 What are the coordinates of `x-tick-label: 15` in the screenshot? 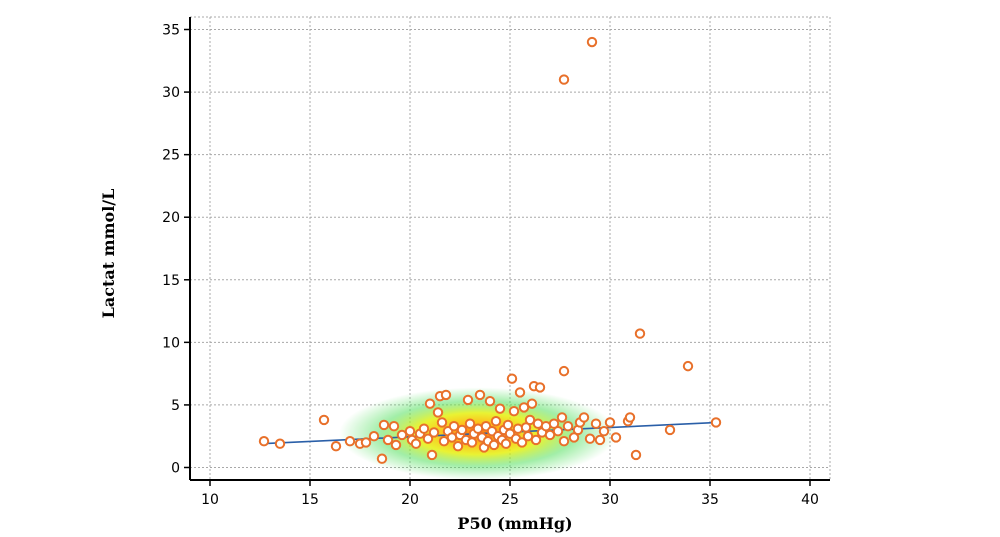 It's located at (310, 500).